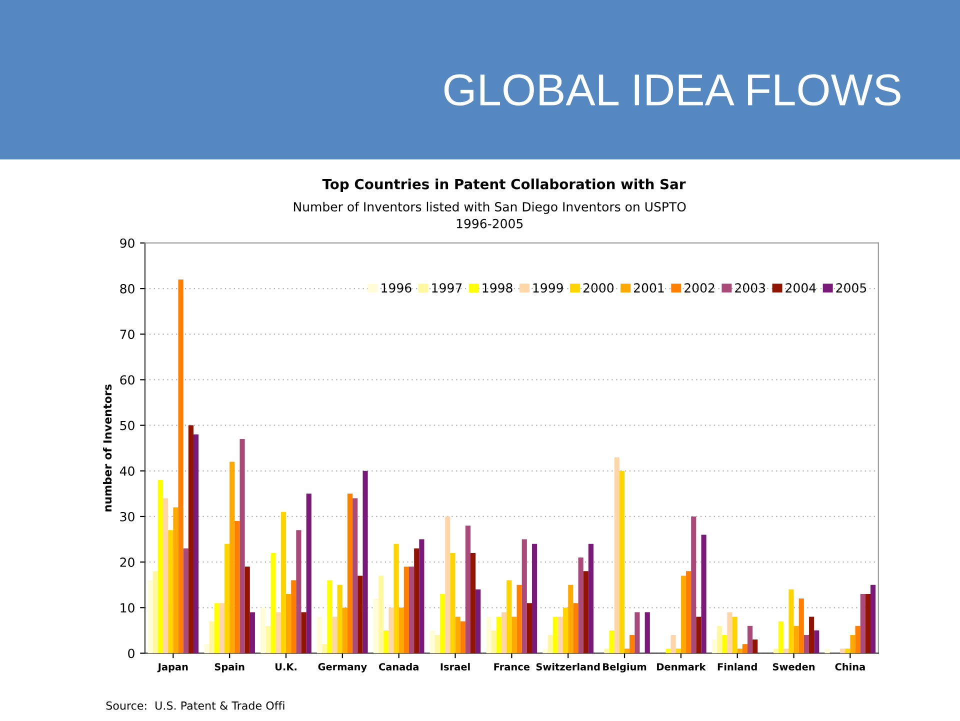  I want to click on x-tick-label: Germany, so click(342, 667).